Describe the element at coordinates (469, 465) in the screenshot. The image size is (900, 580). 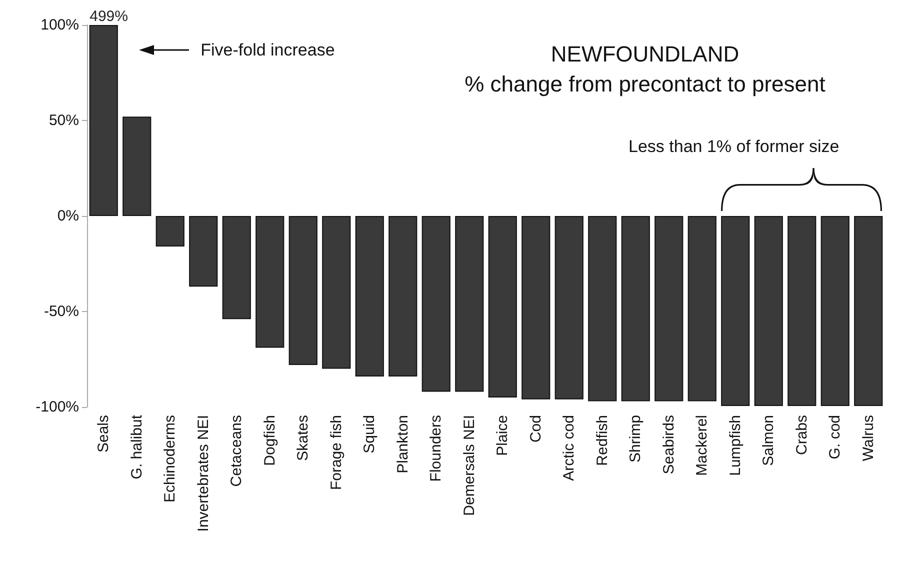
I see `x-tick-label: Demersals NEI` at that location.